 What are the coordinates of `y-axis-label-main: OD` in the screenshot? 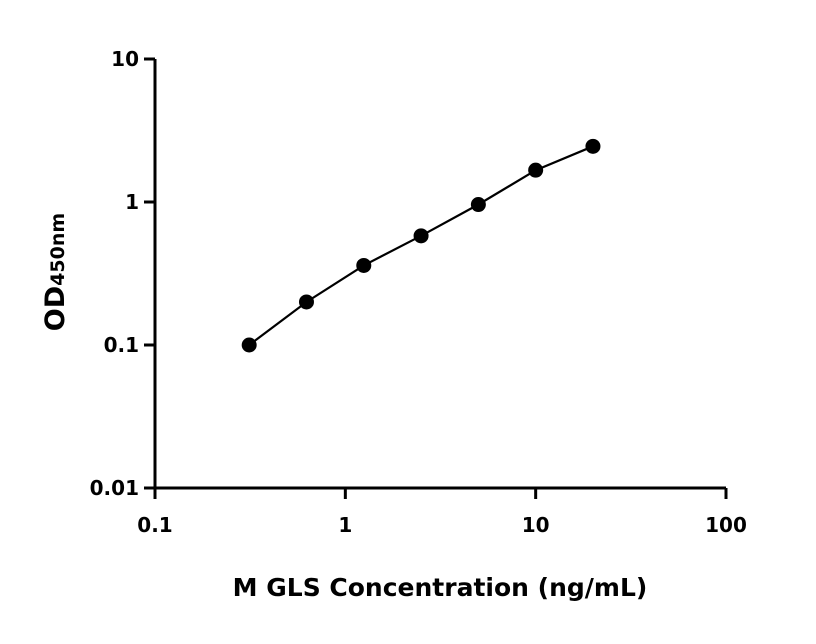 It's located at (55, 308).